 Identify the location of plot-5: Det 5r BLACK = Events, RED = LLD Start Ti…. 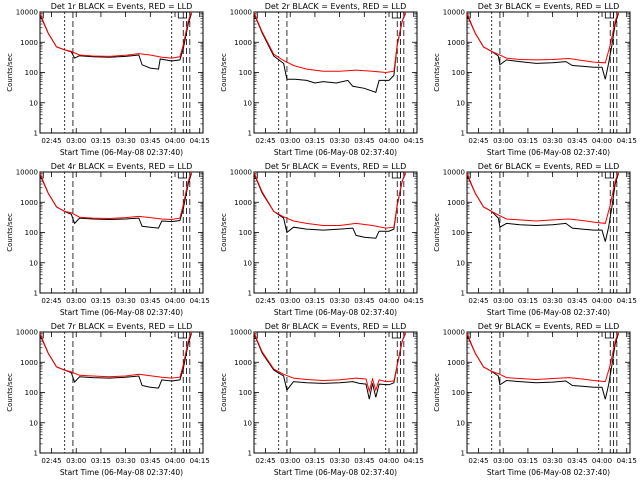
(322, 239).